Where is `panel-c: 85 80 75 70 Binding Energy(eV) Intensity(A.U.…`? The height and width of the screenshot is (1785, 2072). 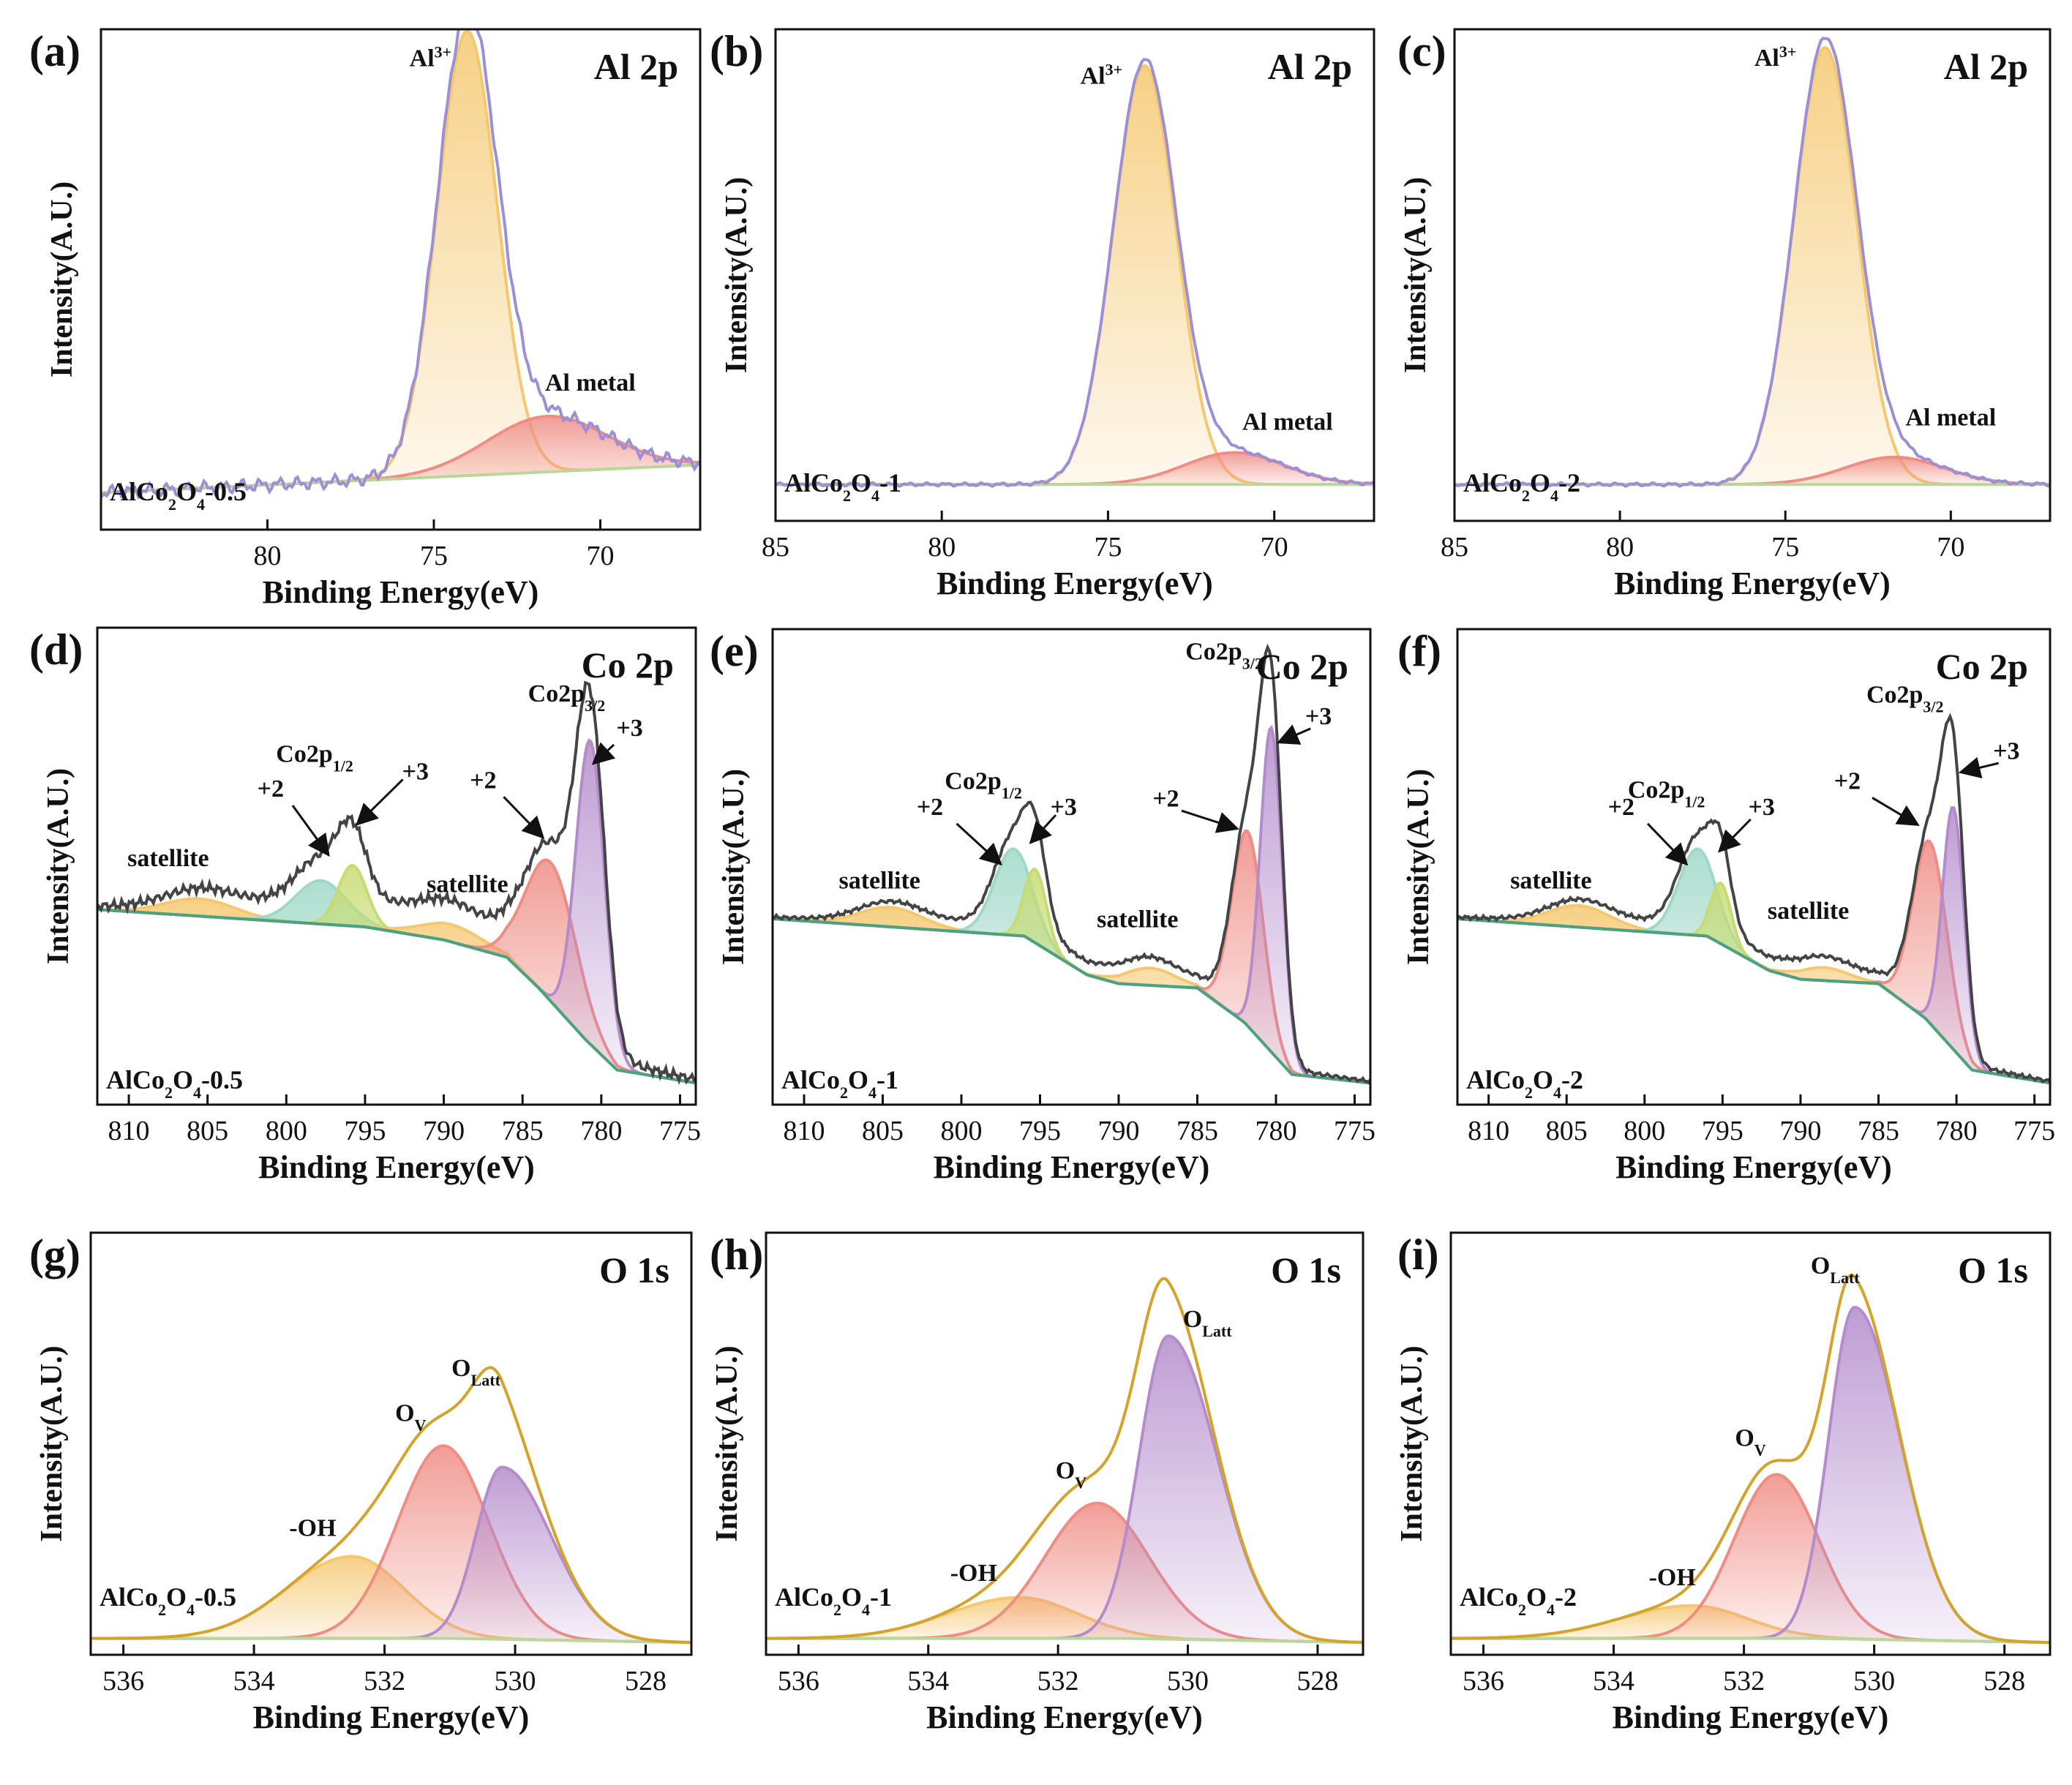 panel-c: 85 80 75 70 Binding Energy(eV) Intensity(A.U.… is located at coordinates (1724, 314).